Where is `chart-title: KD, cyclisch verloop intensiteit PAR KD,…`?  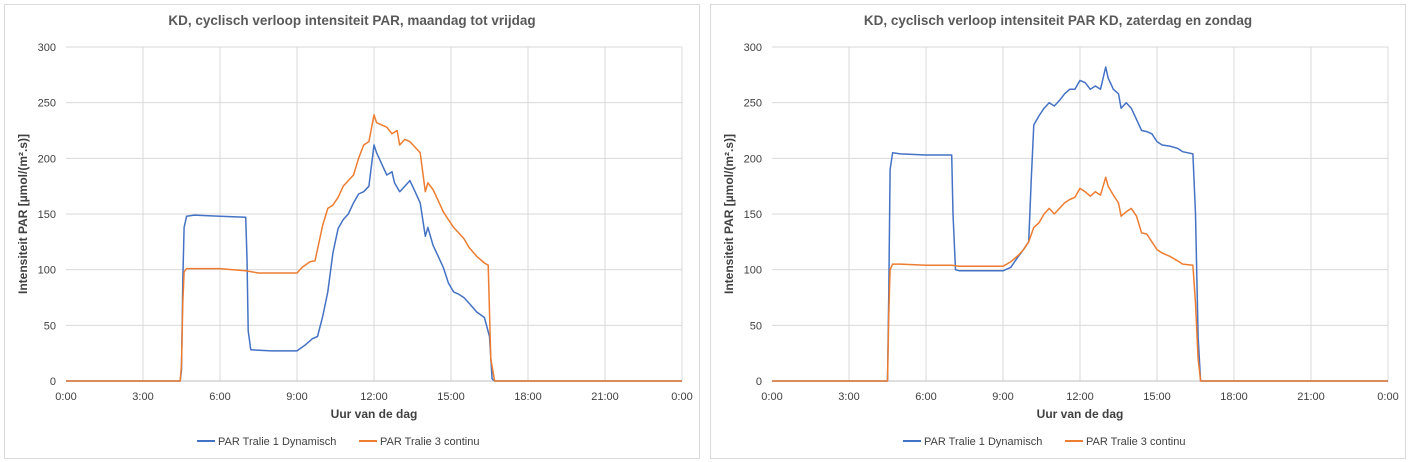
chart-title: KD, cyclisch verloop intensiteit PAR KD,… is located at coordinates (1058, 20).